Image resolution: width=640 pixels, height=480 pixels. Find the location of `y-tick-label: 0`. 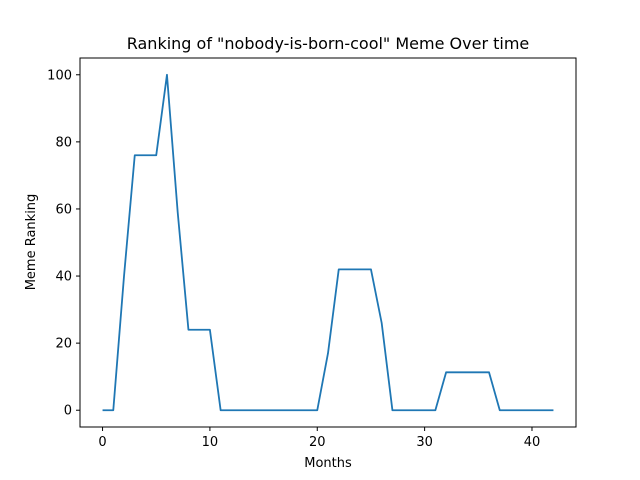

y-tick-label: 0 is located at coordinates (68, 411).